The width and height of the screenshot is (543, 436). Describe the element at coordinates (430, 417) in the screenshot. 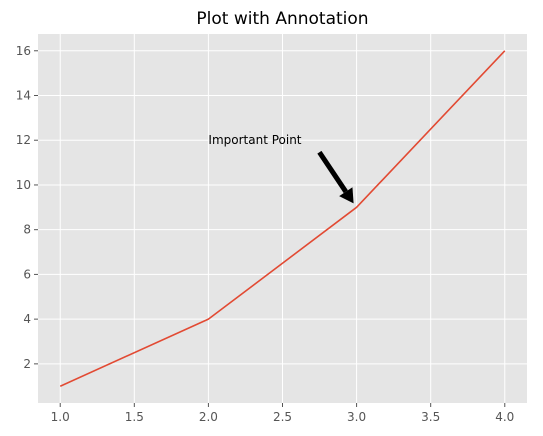

I see `x-tick-label-5: 3.5` at that location.